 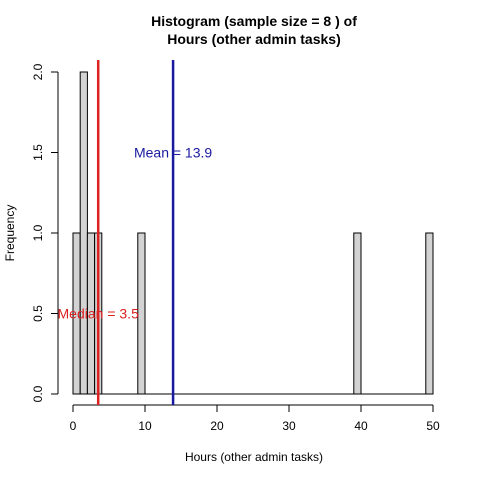 What do you see at coordinates (38, 71) in the screenshot?
I see `y-tick-label: 2.0` at bounding box center [38, 71].